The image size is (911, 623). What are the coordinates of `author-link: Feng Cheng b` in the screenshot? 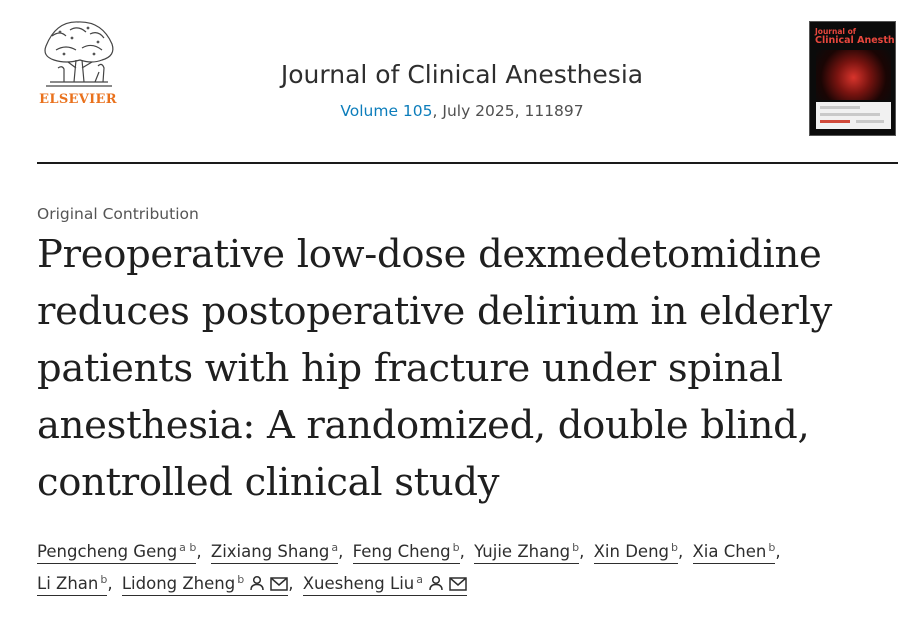 It's located at (406, 550).